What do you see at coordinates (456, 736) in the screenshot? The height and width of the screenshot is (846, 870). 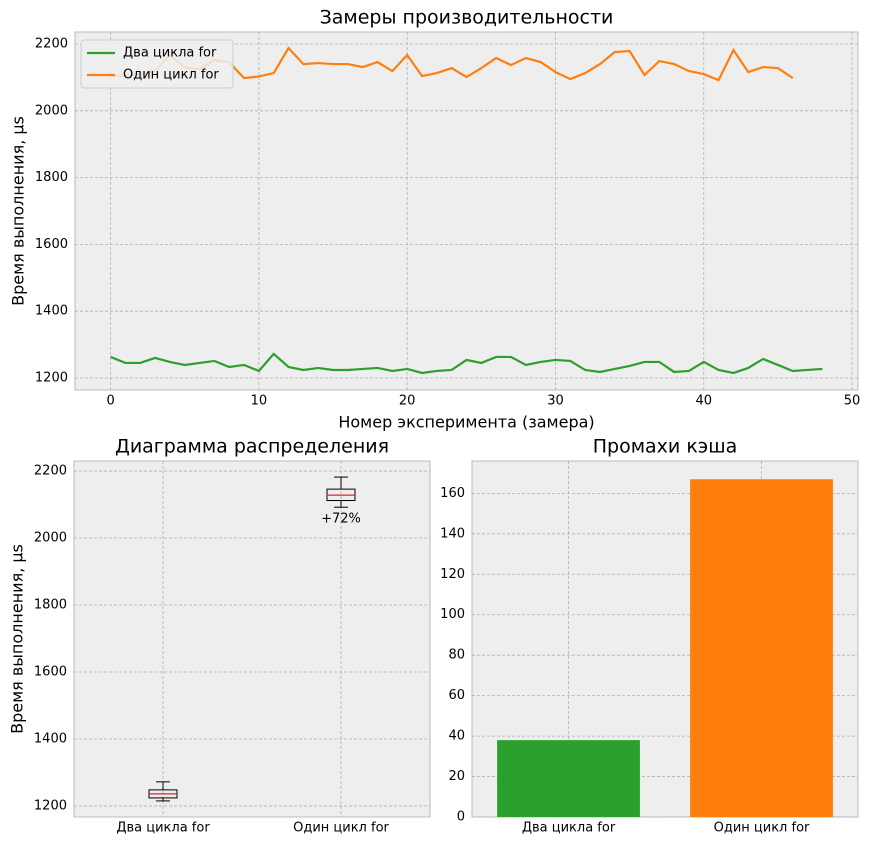 I see `y-tick-label: 40` at bounding box center [456, 736].